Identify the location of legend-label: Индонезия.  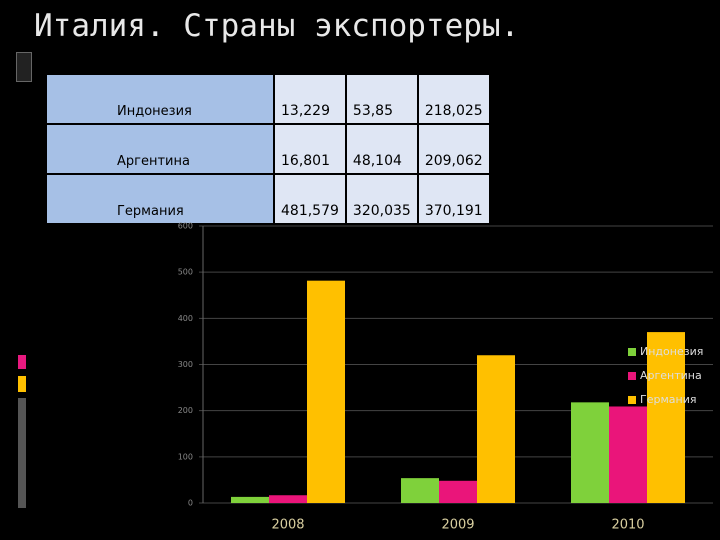
(671, 351).